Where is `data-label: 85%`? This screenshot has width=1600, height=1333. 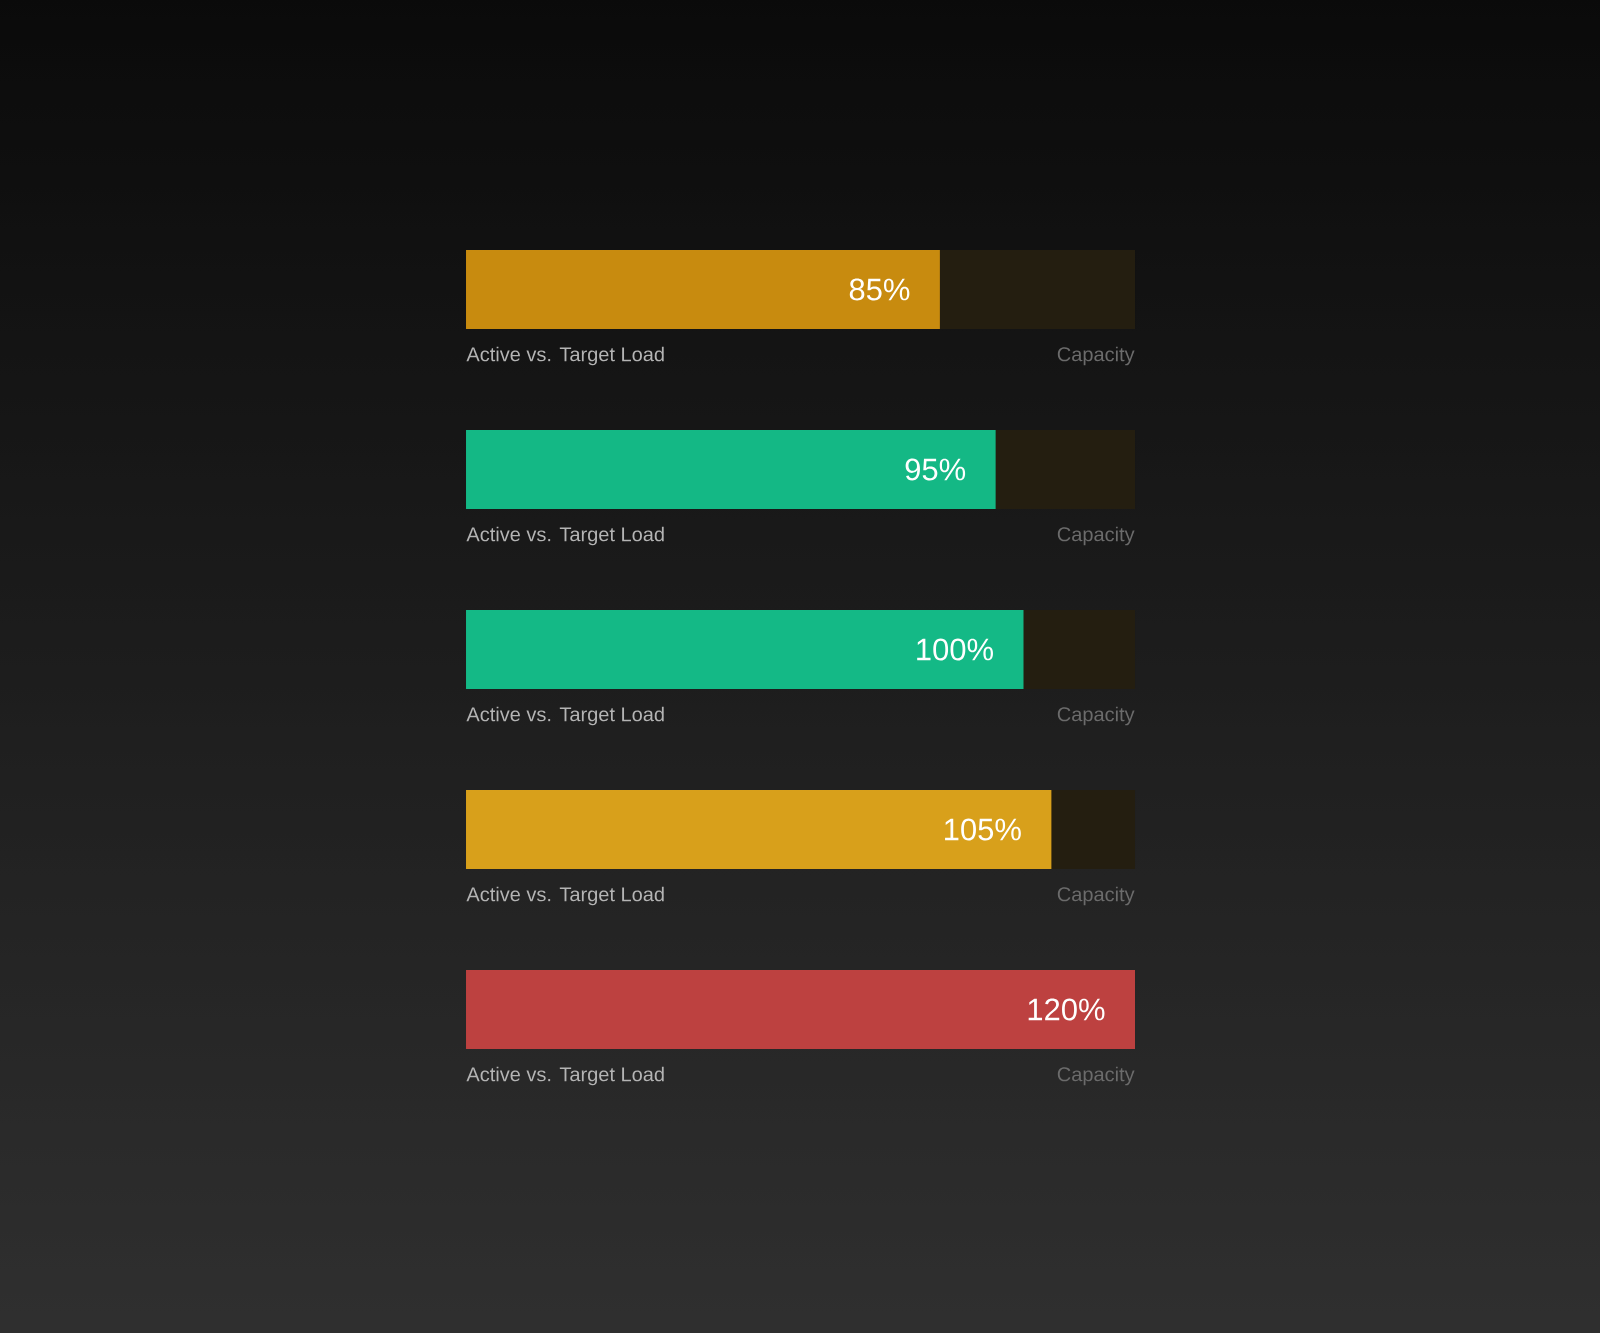 data-label: 85% is located at coordinates (879, 289).